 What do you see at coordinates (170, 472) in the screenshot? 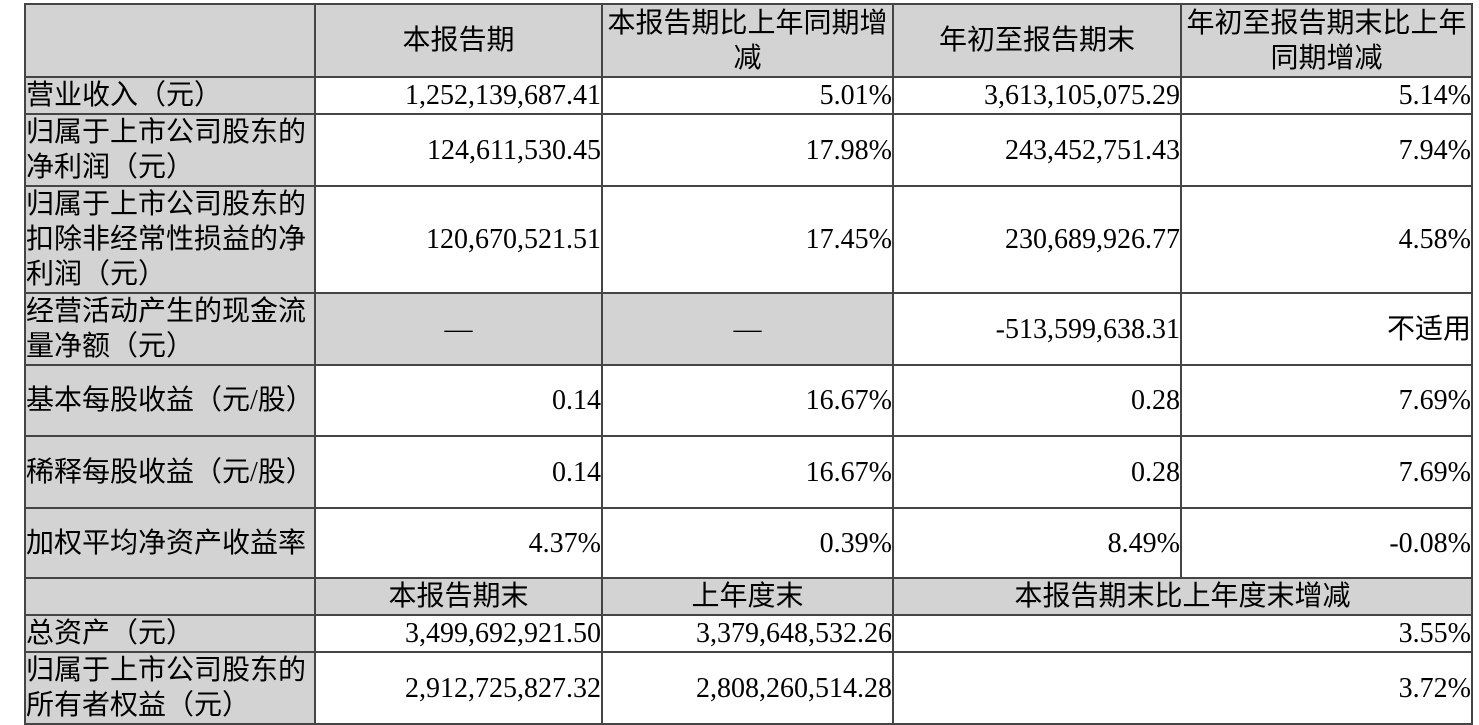
I see `row-label: 稀释每股收益（元/股）` at bounding box center [170, 472].